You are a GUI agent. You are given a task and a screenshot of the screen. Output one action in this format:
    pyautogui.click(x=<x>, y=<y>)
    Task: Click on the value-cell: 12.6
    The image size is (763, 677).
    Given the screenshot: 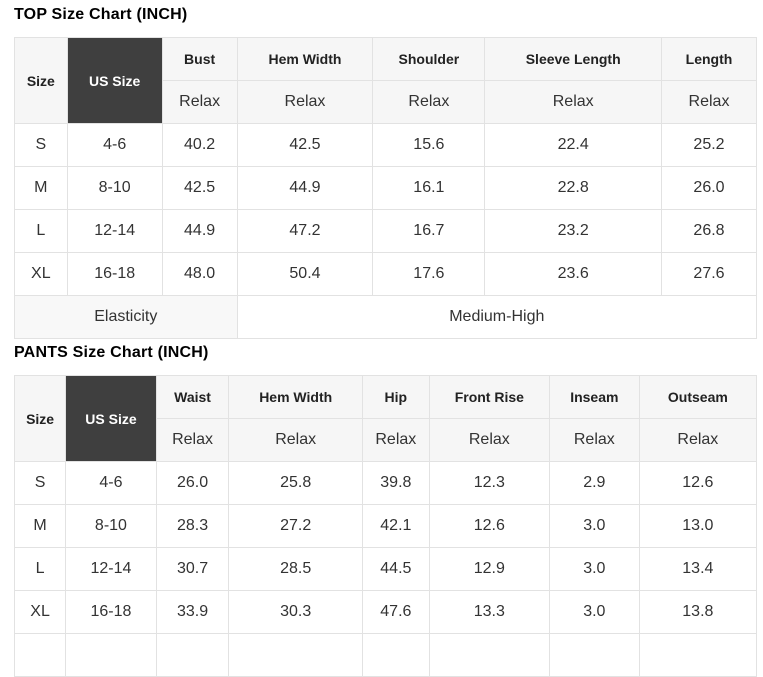 What is the action you would take?
    pyautogui.click(x=489, y=526)
    